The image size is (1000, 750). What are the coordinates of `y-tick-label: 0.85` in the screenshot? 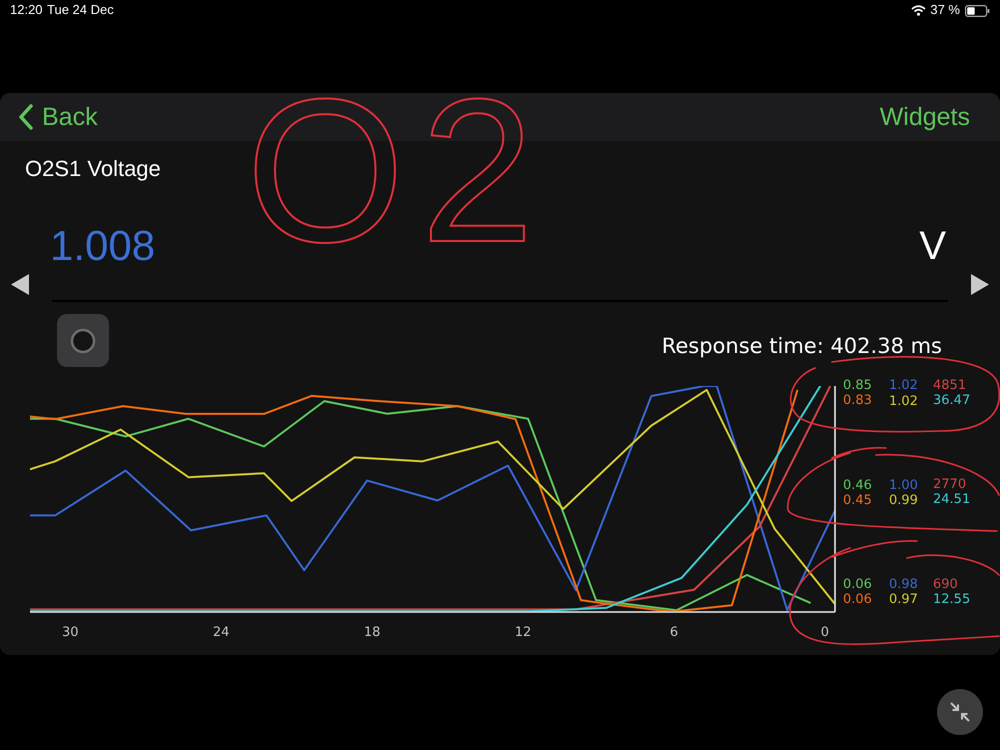 It's located at (857, 385).